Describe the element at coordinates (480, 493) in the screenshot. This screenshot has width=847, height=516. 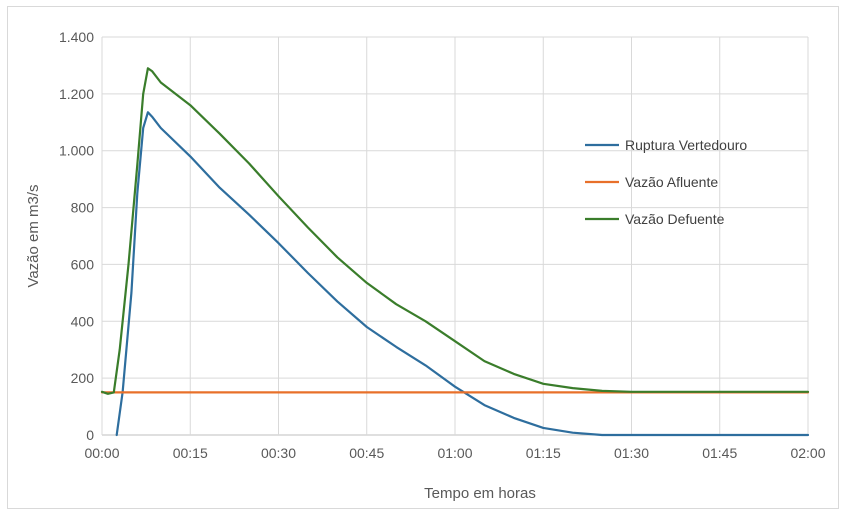
I see `x-axis-title: Tempo em horas` at that location.